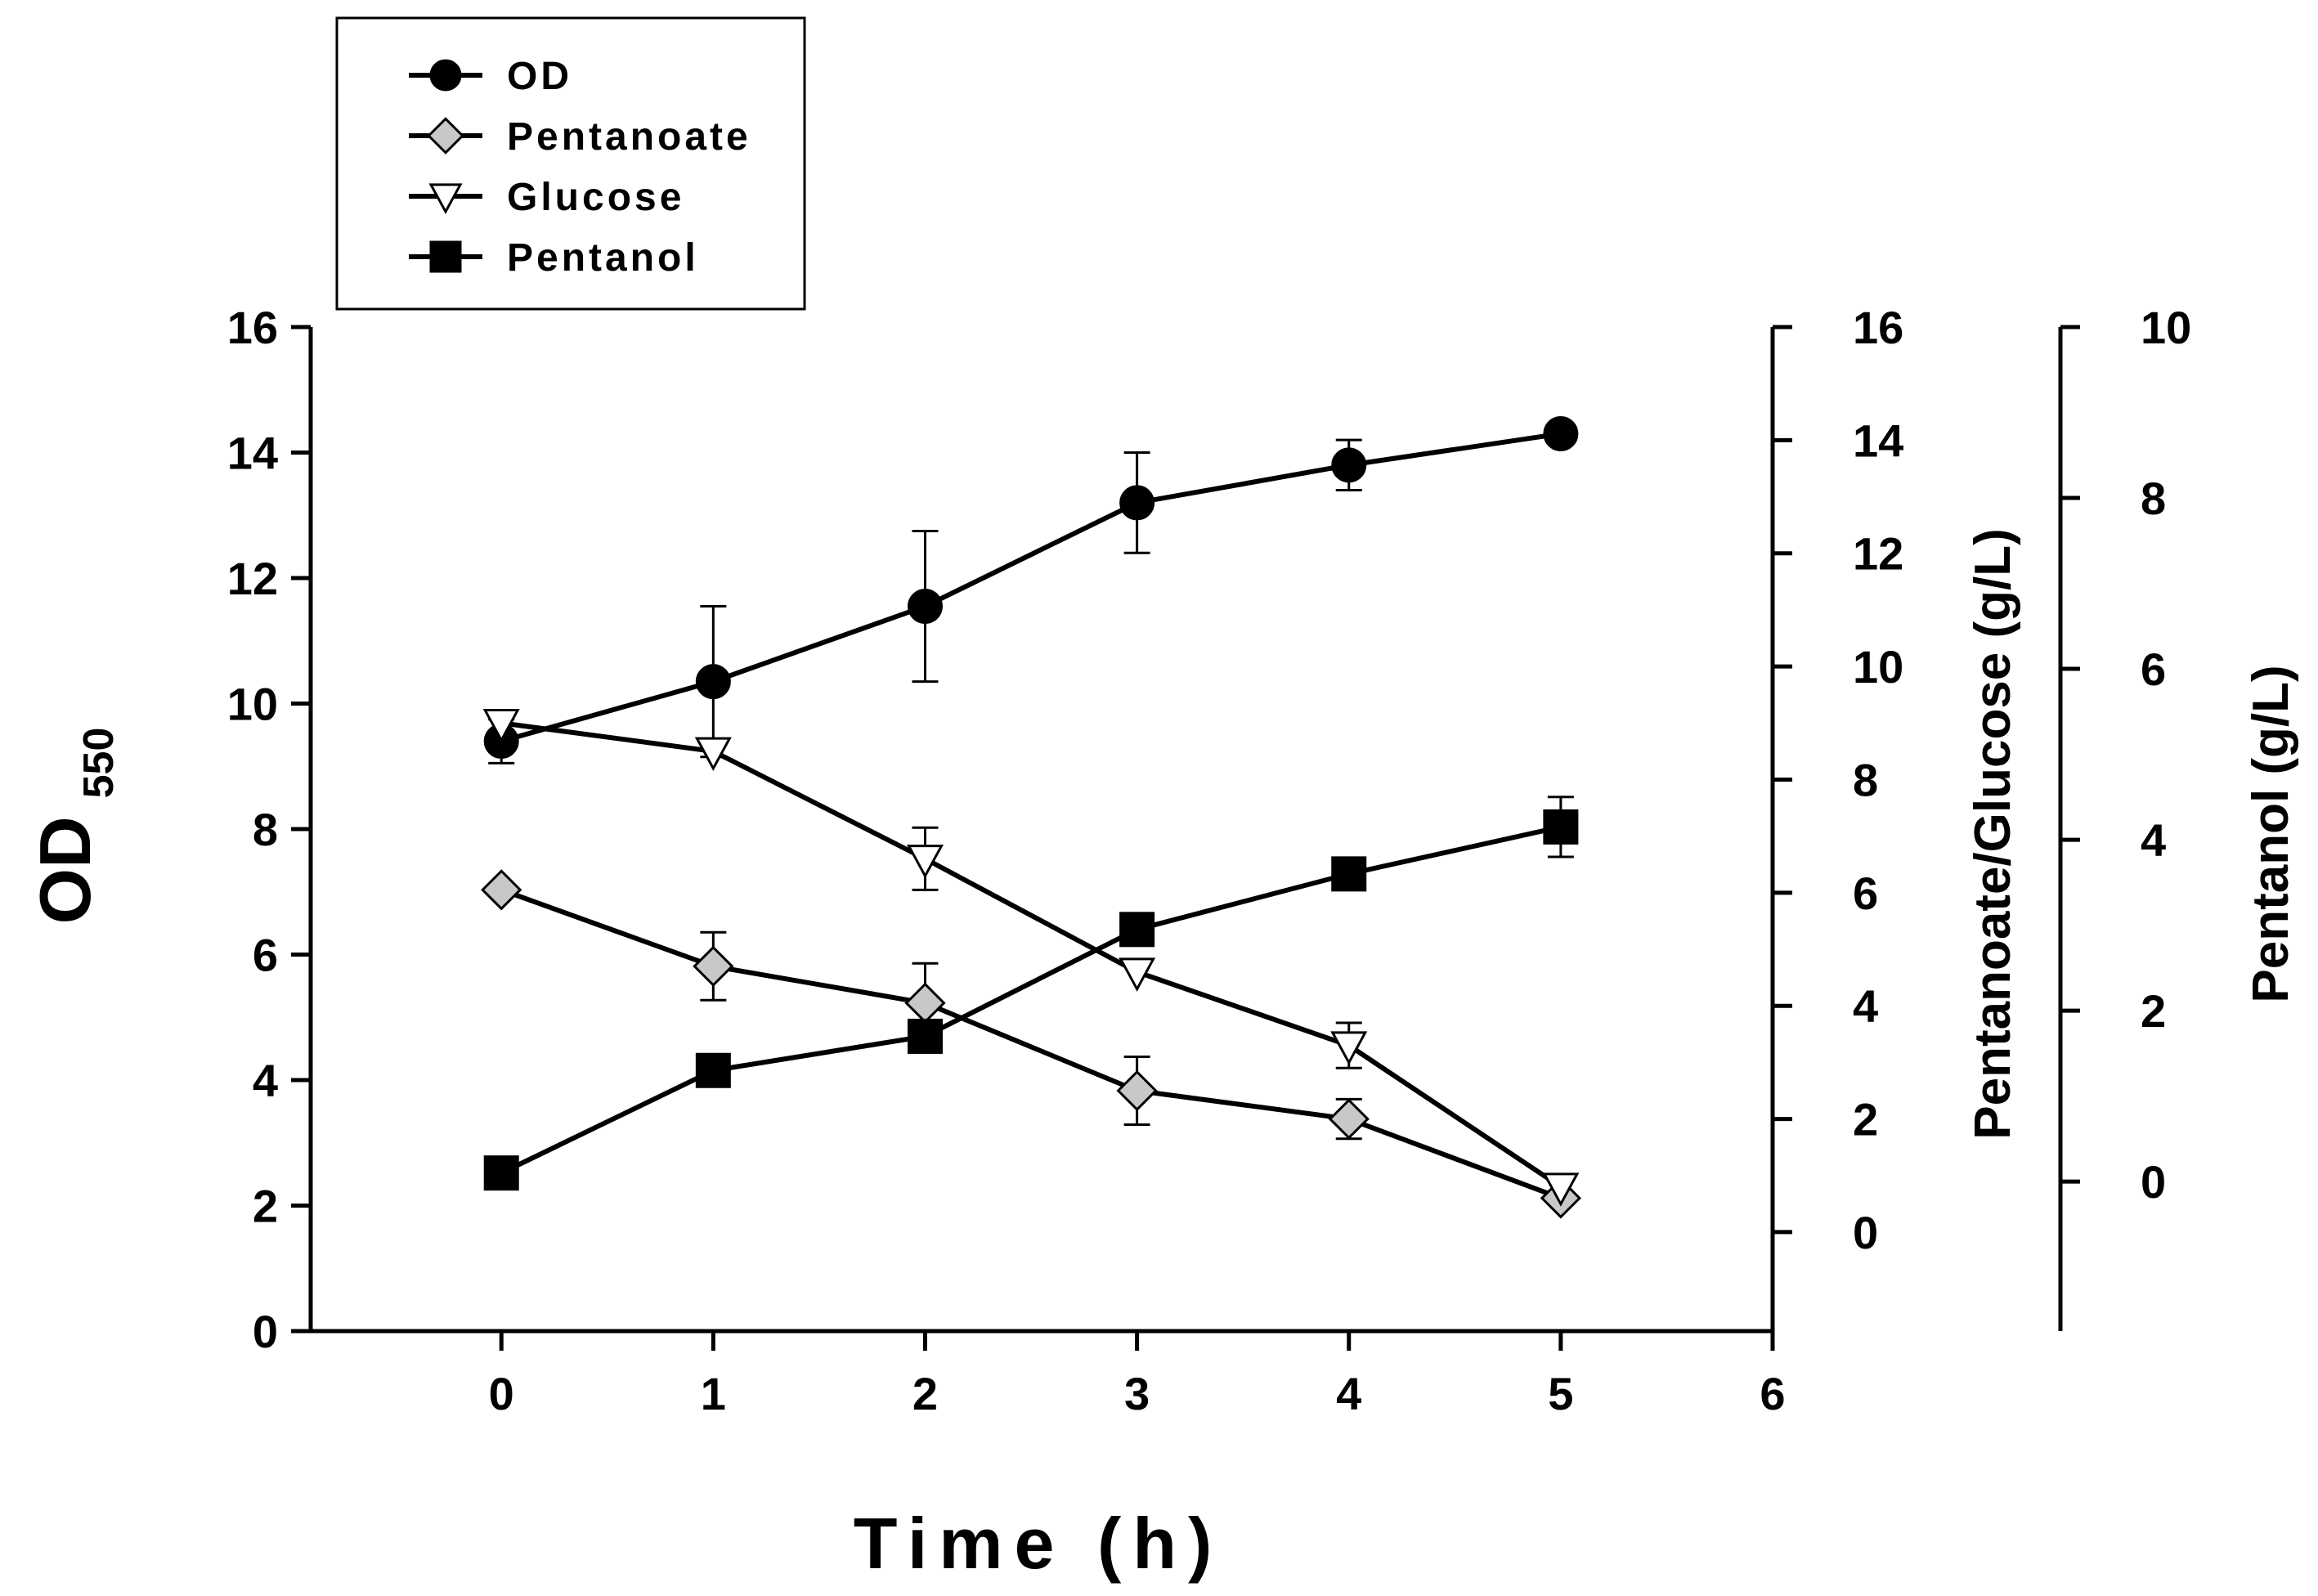  What do you see at coordinates (1039, 1543) in the screenshot?
I see `x-axis-title: Time (h)` at bounding box center [1039, 1543].